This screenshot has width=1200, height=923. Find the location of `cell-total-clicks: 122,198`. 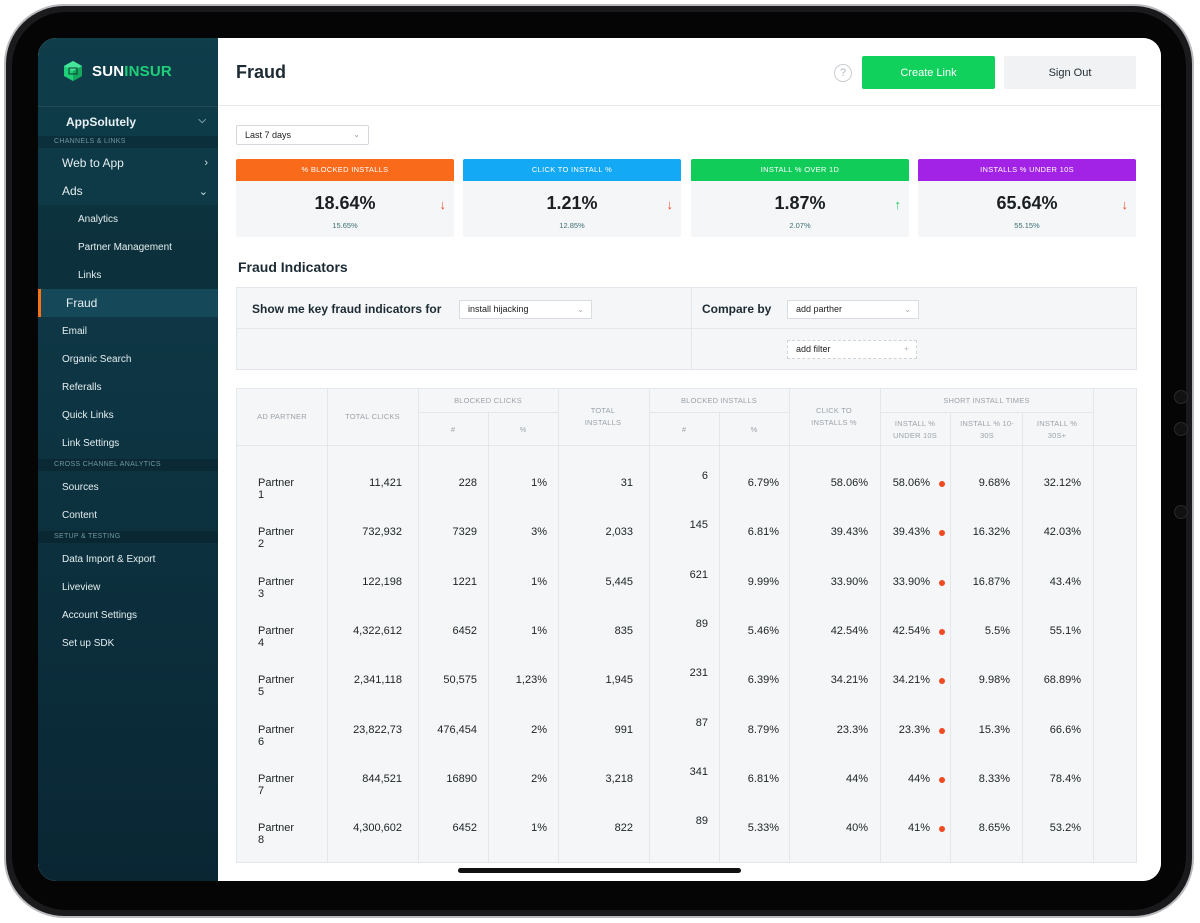

cell-total-clicks: 122,198 is located at coordinates (382, 581).